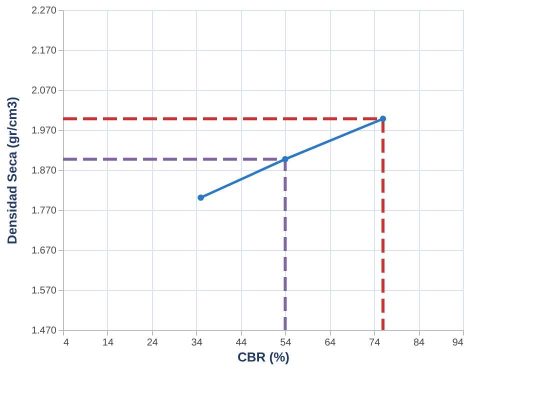 This screenshot has width=539, height=412. I want to click on x-tick-label: 54, so click(286, 343).